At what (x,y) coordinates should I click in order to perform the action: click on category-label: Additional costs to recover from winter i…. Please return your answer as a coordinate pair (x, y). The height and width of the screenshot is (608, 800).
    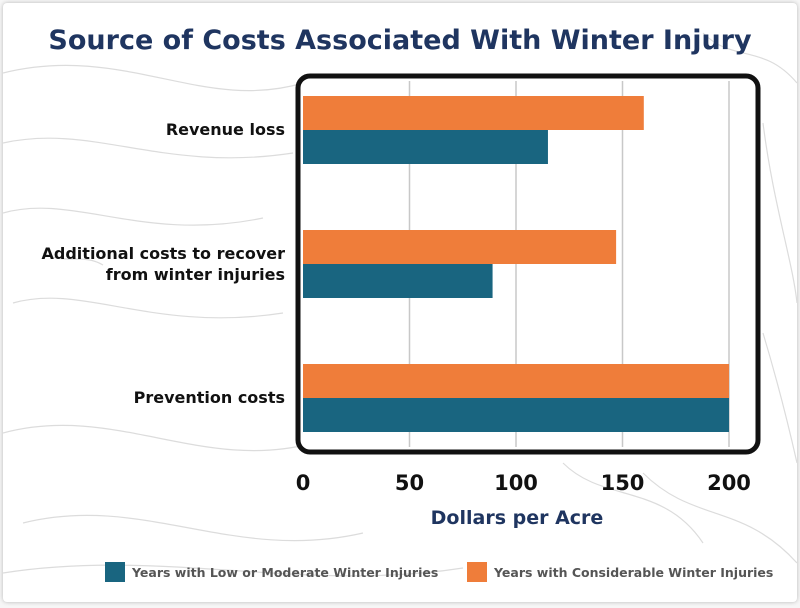
    Looking at the image, I should click on (164, 264).